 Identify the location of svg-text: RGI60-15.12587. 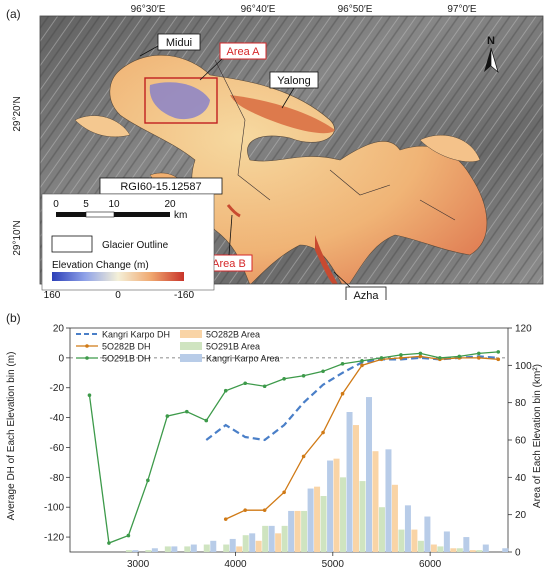
(160, 187).